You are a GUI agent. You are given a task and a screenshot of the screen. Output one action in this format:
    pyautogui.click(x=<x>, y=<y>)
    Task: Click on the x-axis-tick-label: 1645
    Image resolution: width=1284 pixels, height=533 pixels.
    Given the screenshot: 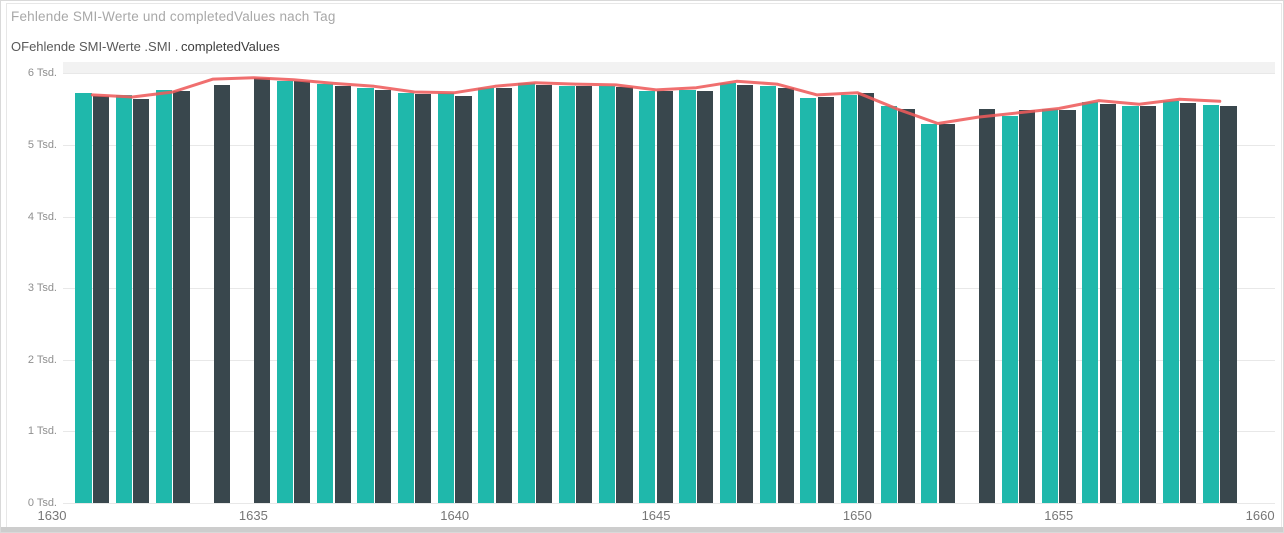 What is the action you would take?
    pyautogui.click(x=656, y=515)
    